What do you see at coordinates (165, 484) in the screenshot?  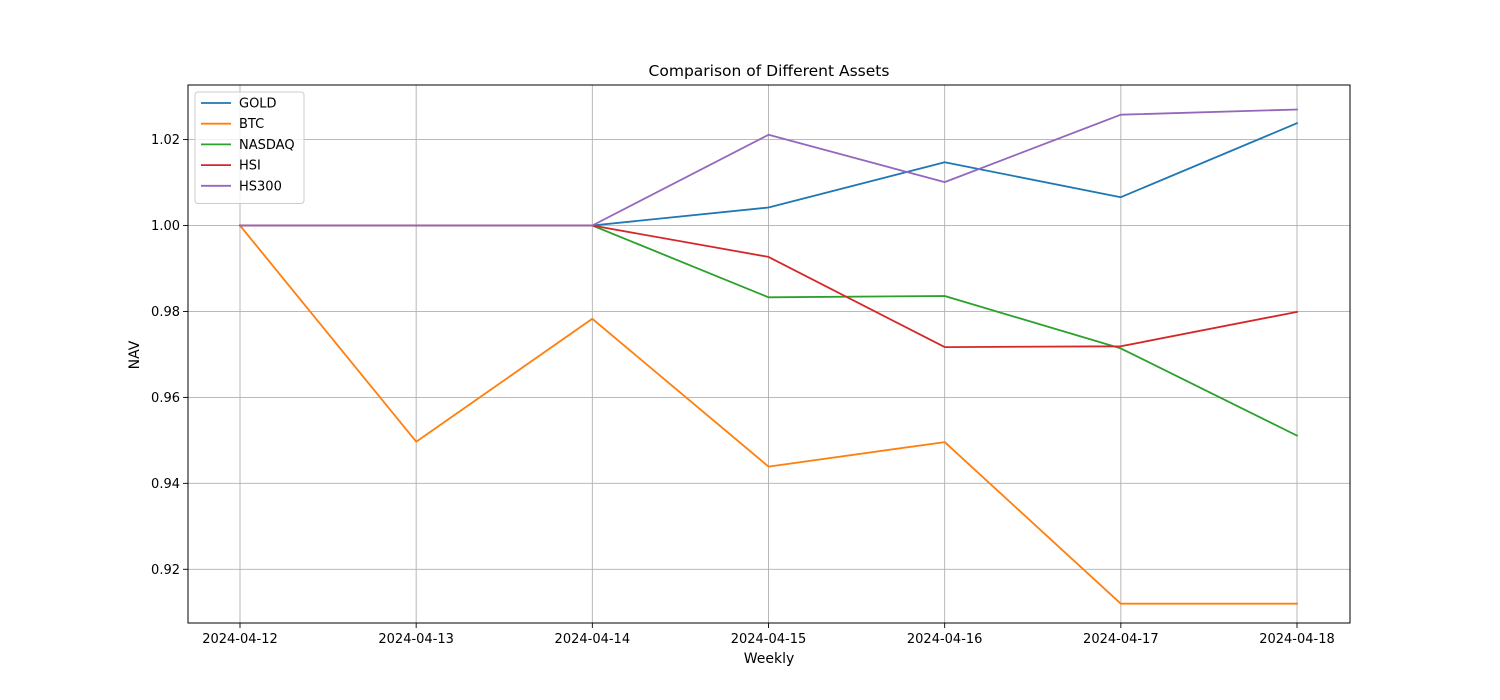 I see `y-tick-label: 0.94` at bounding box center [165, 484].